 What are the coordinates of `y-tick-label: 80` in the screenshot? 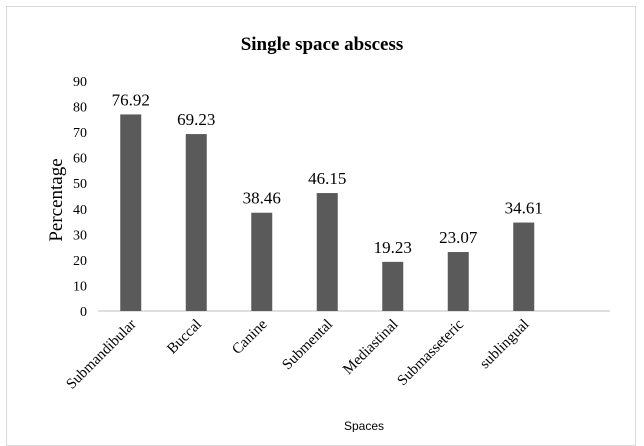 It's located at (80, 108).